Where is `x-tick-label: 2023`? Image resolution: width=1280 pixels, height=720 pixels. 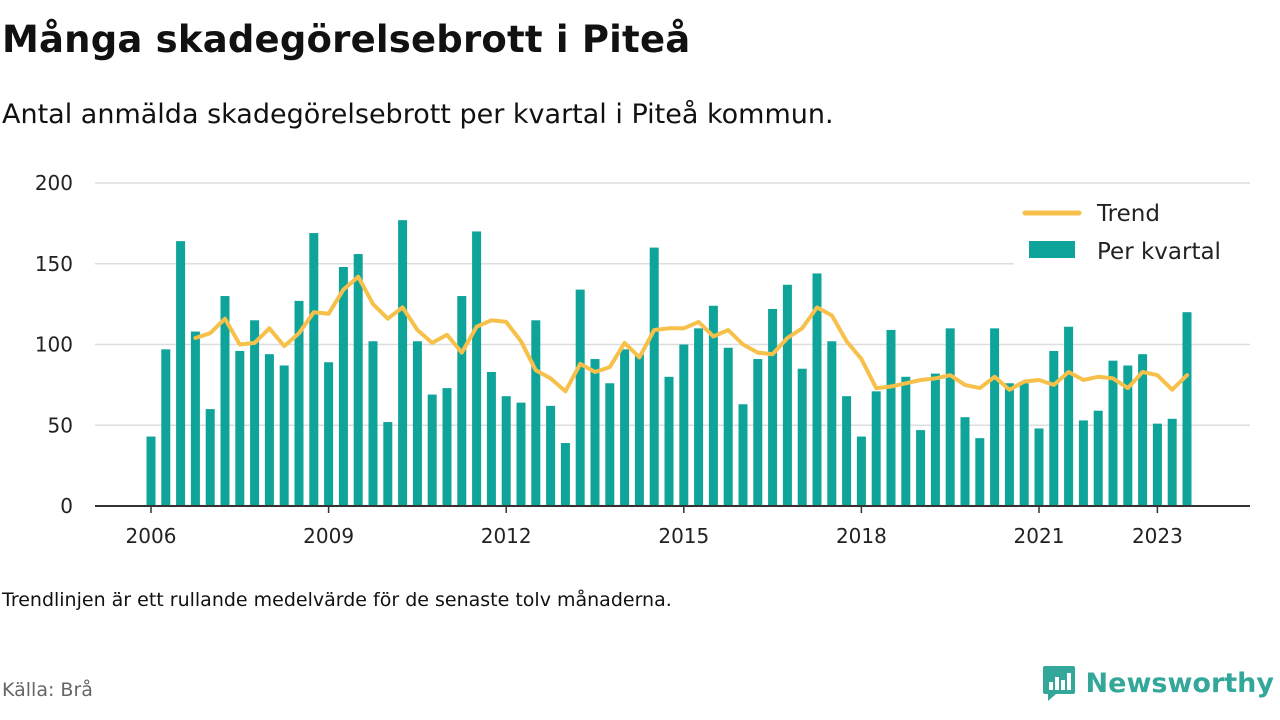 x-tick-label: 2023 is located at coordinates (1157, 536).